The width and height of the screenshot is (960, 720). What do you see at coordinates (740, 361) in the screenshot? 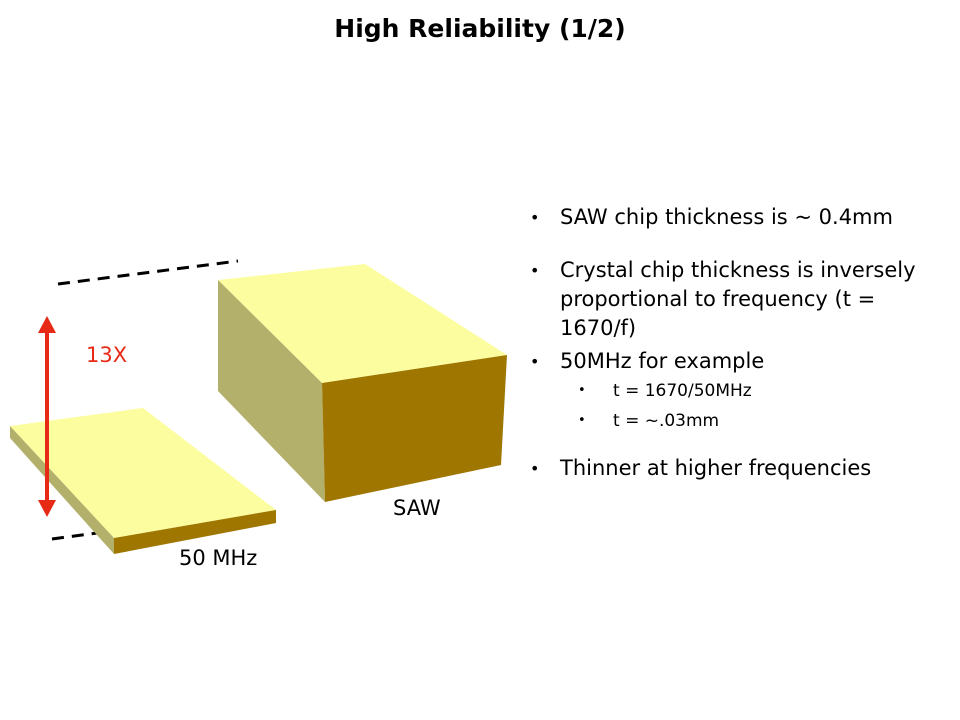
I see `bullet-item: 50MHz for example` at bounding box center [740, 361].